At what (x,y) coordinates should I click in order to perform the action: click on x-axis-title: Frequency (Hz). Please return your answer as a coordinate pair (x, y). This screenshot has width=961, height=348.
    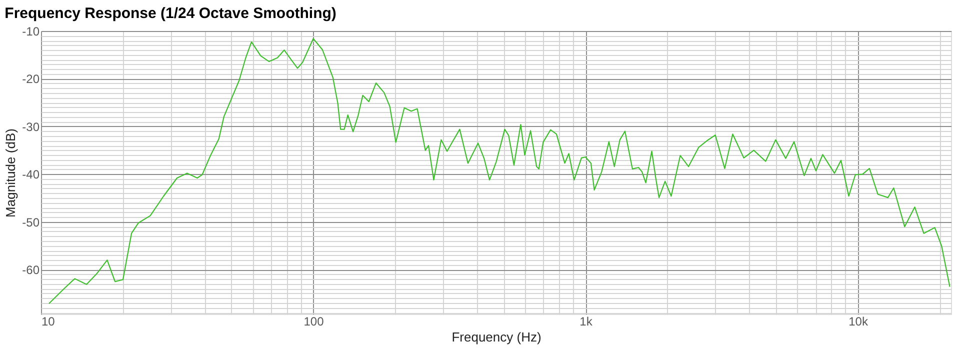
    Looking at the image, I should click on (497, 337).